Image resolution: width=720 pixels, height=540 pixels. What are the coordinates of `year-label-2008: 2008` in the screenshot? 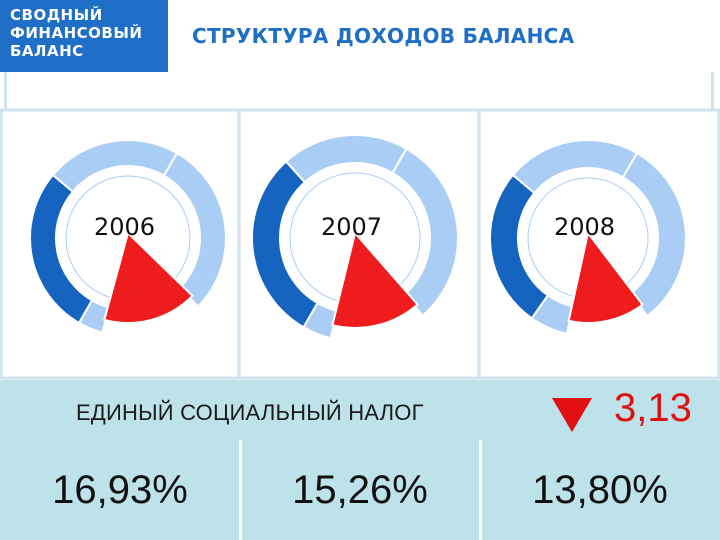 It's located at (585, 227).